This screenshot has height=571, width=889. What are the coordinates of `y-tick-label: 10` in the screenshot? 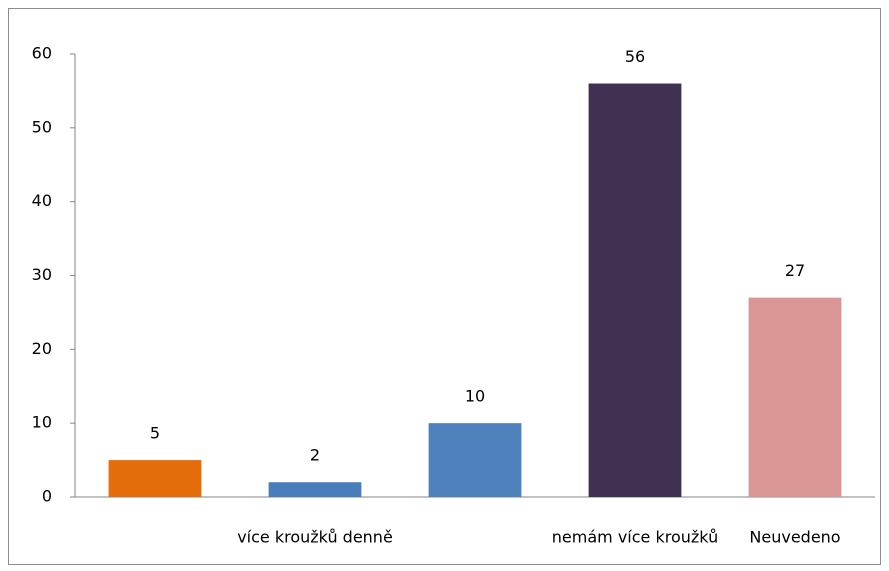 It's located at (42, 422).